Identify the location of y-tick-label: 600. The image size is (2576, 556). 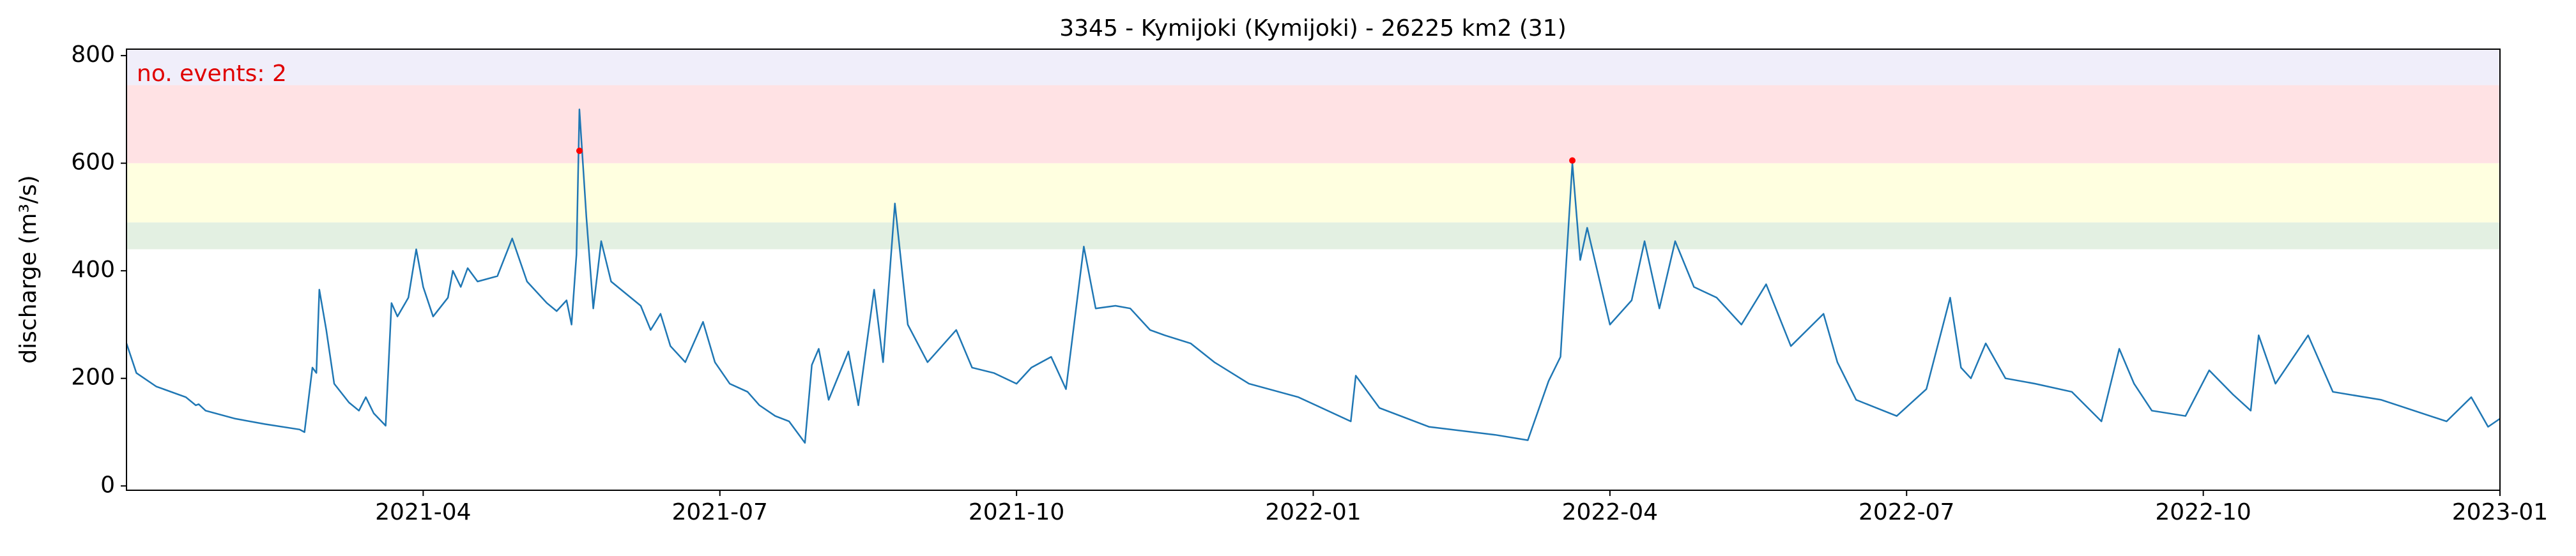
(93, 162).